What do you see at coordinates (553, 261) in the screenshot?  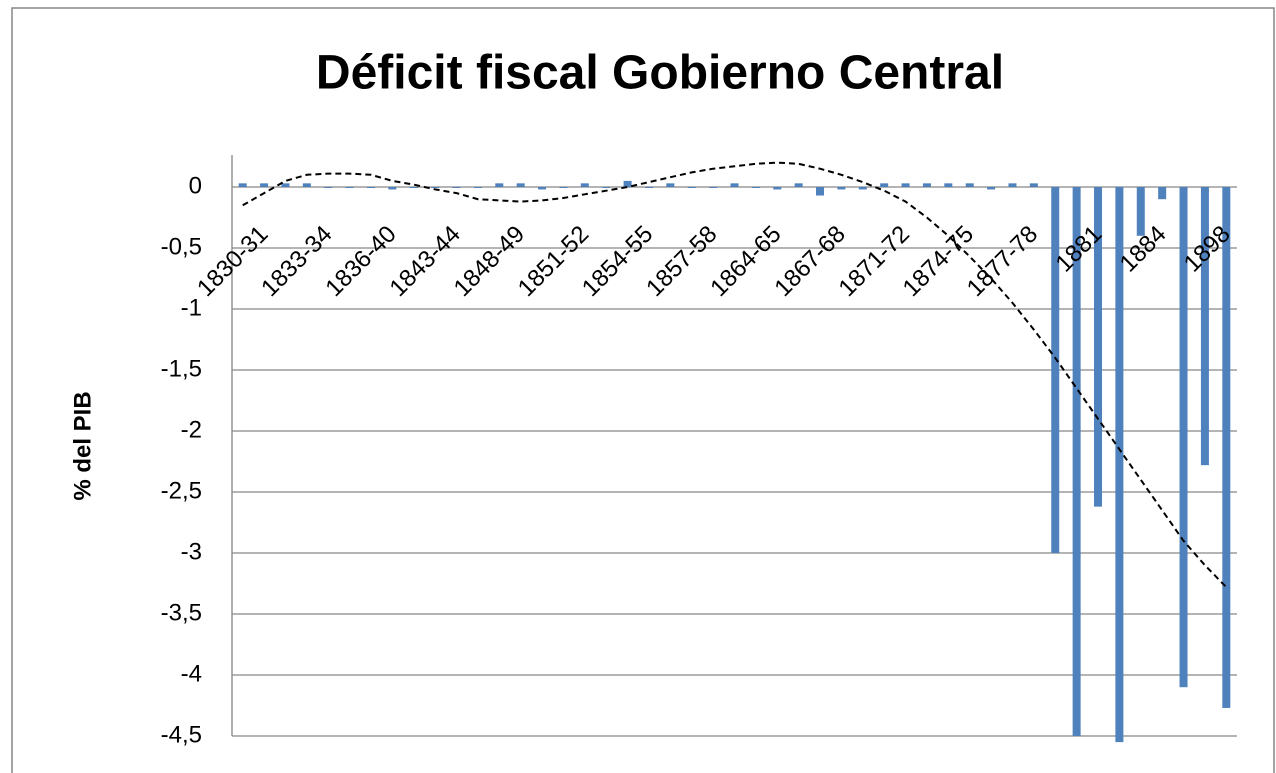 I see `x-tick-label: 1851-52` at bounding box center [553, 261].